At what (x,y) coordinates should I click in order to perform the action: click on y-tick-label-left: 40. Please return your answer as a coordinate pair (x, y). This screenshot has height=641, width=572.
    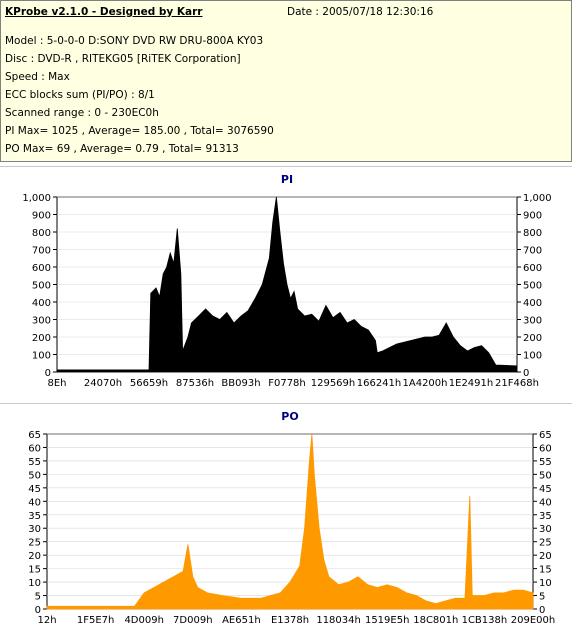
    Looking at the image, I should click on (34, 502).